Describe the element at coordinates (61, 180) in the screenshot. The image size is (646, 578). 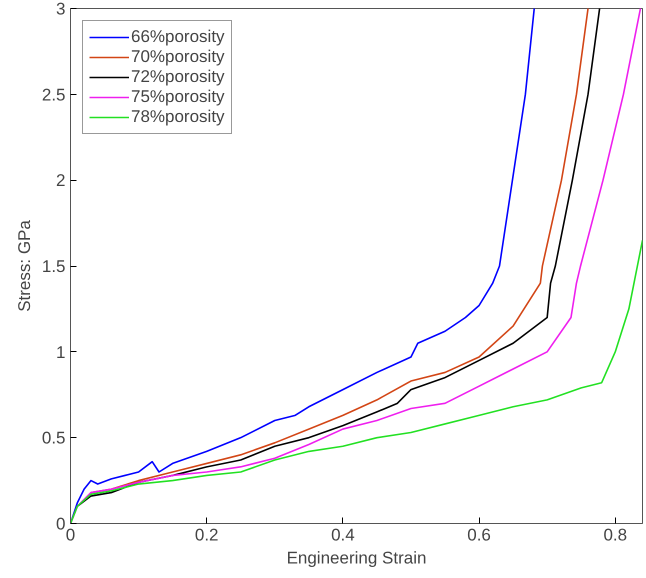
I see `y-tick-label: 2` at that location.